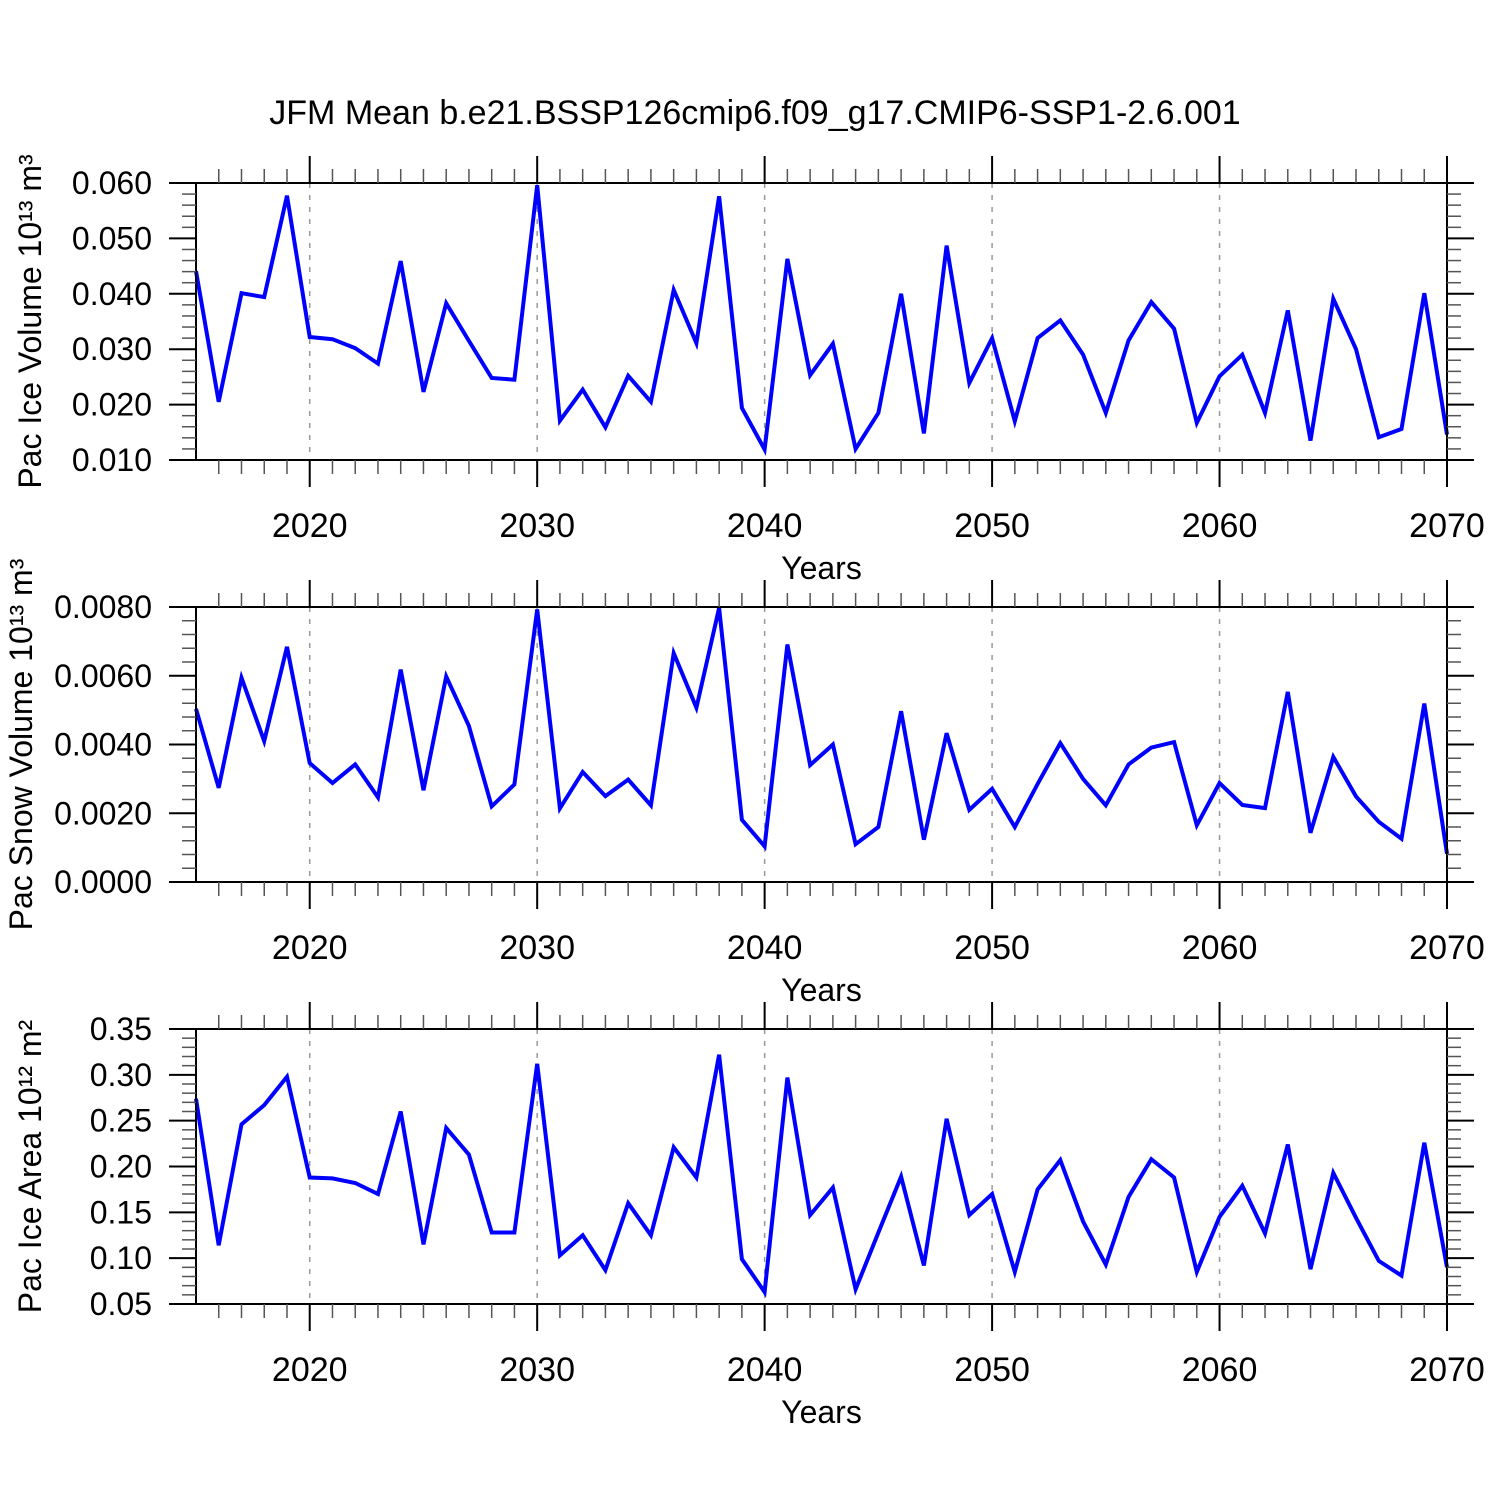  What do you see at coordinates (103, 745) in the screenshot?
I see `y-tick-label: 0.0040` at bounding box center [103, 745].